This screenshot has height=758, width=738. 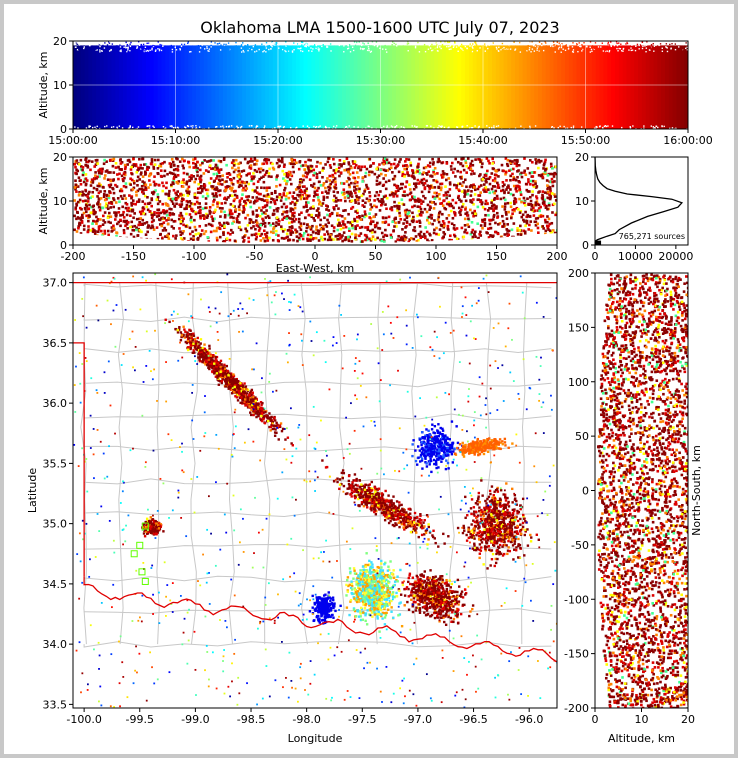 I want to click on ew-tick-label: 200, so click(x=557, y=256).